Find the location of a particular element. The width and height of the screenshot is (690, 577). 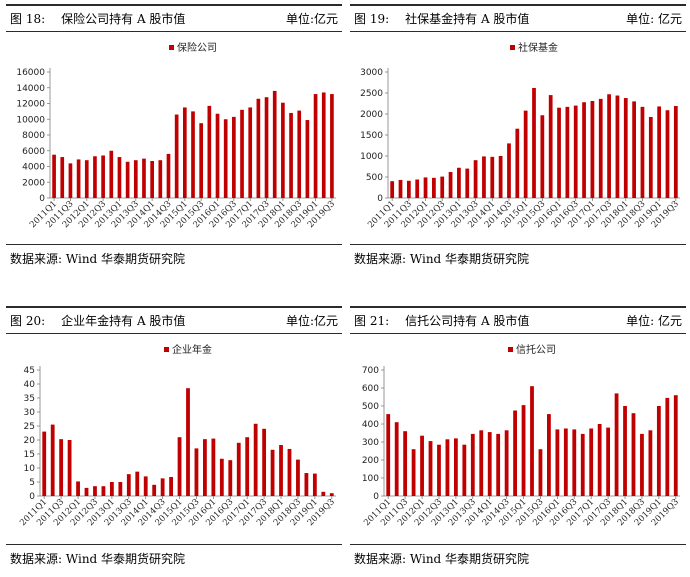

y-tick-label: 16000 is located at coordinates (30, 73).